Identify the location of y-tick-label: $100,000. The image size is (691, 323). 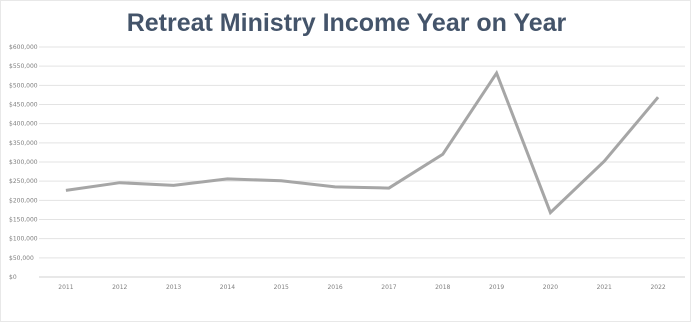
(23, 239).